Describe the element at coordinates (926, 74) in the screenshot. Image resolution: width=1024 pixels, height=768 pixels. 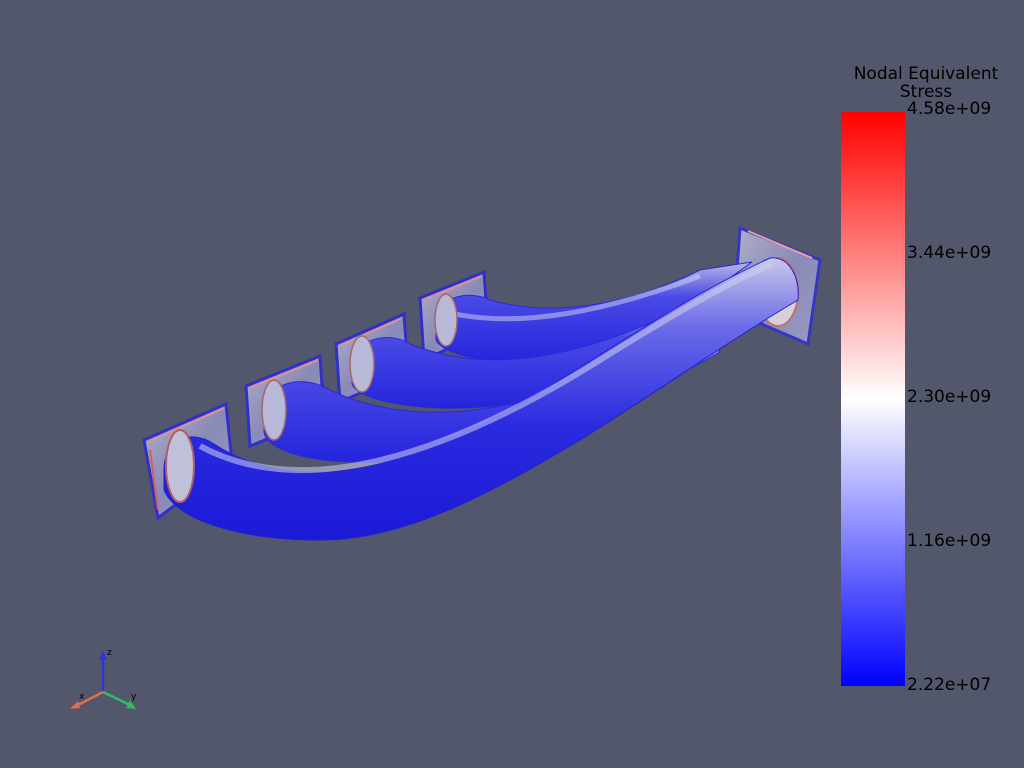
I see `colorbar-title-line1: Nodal Equivalent` at that location.